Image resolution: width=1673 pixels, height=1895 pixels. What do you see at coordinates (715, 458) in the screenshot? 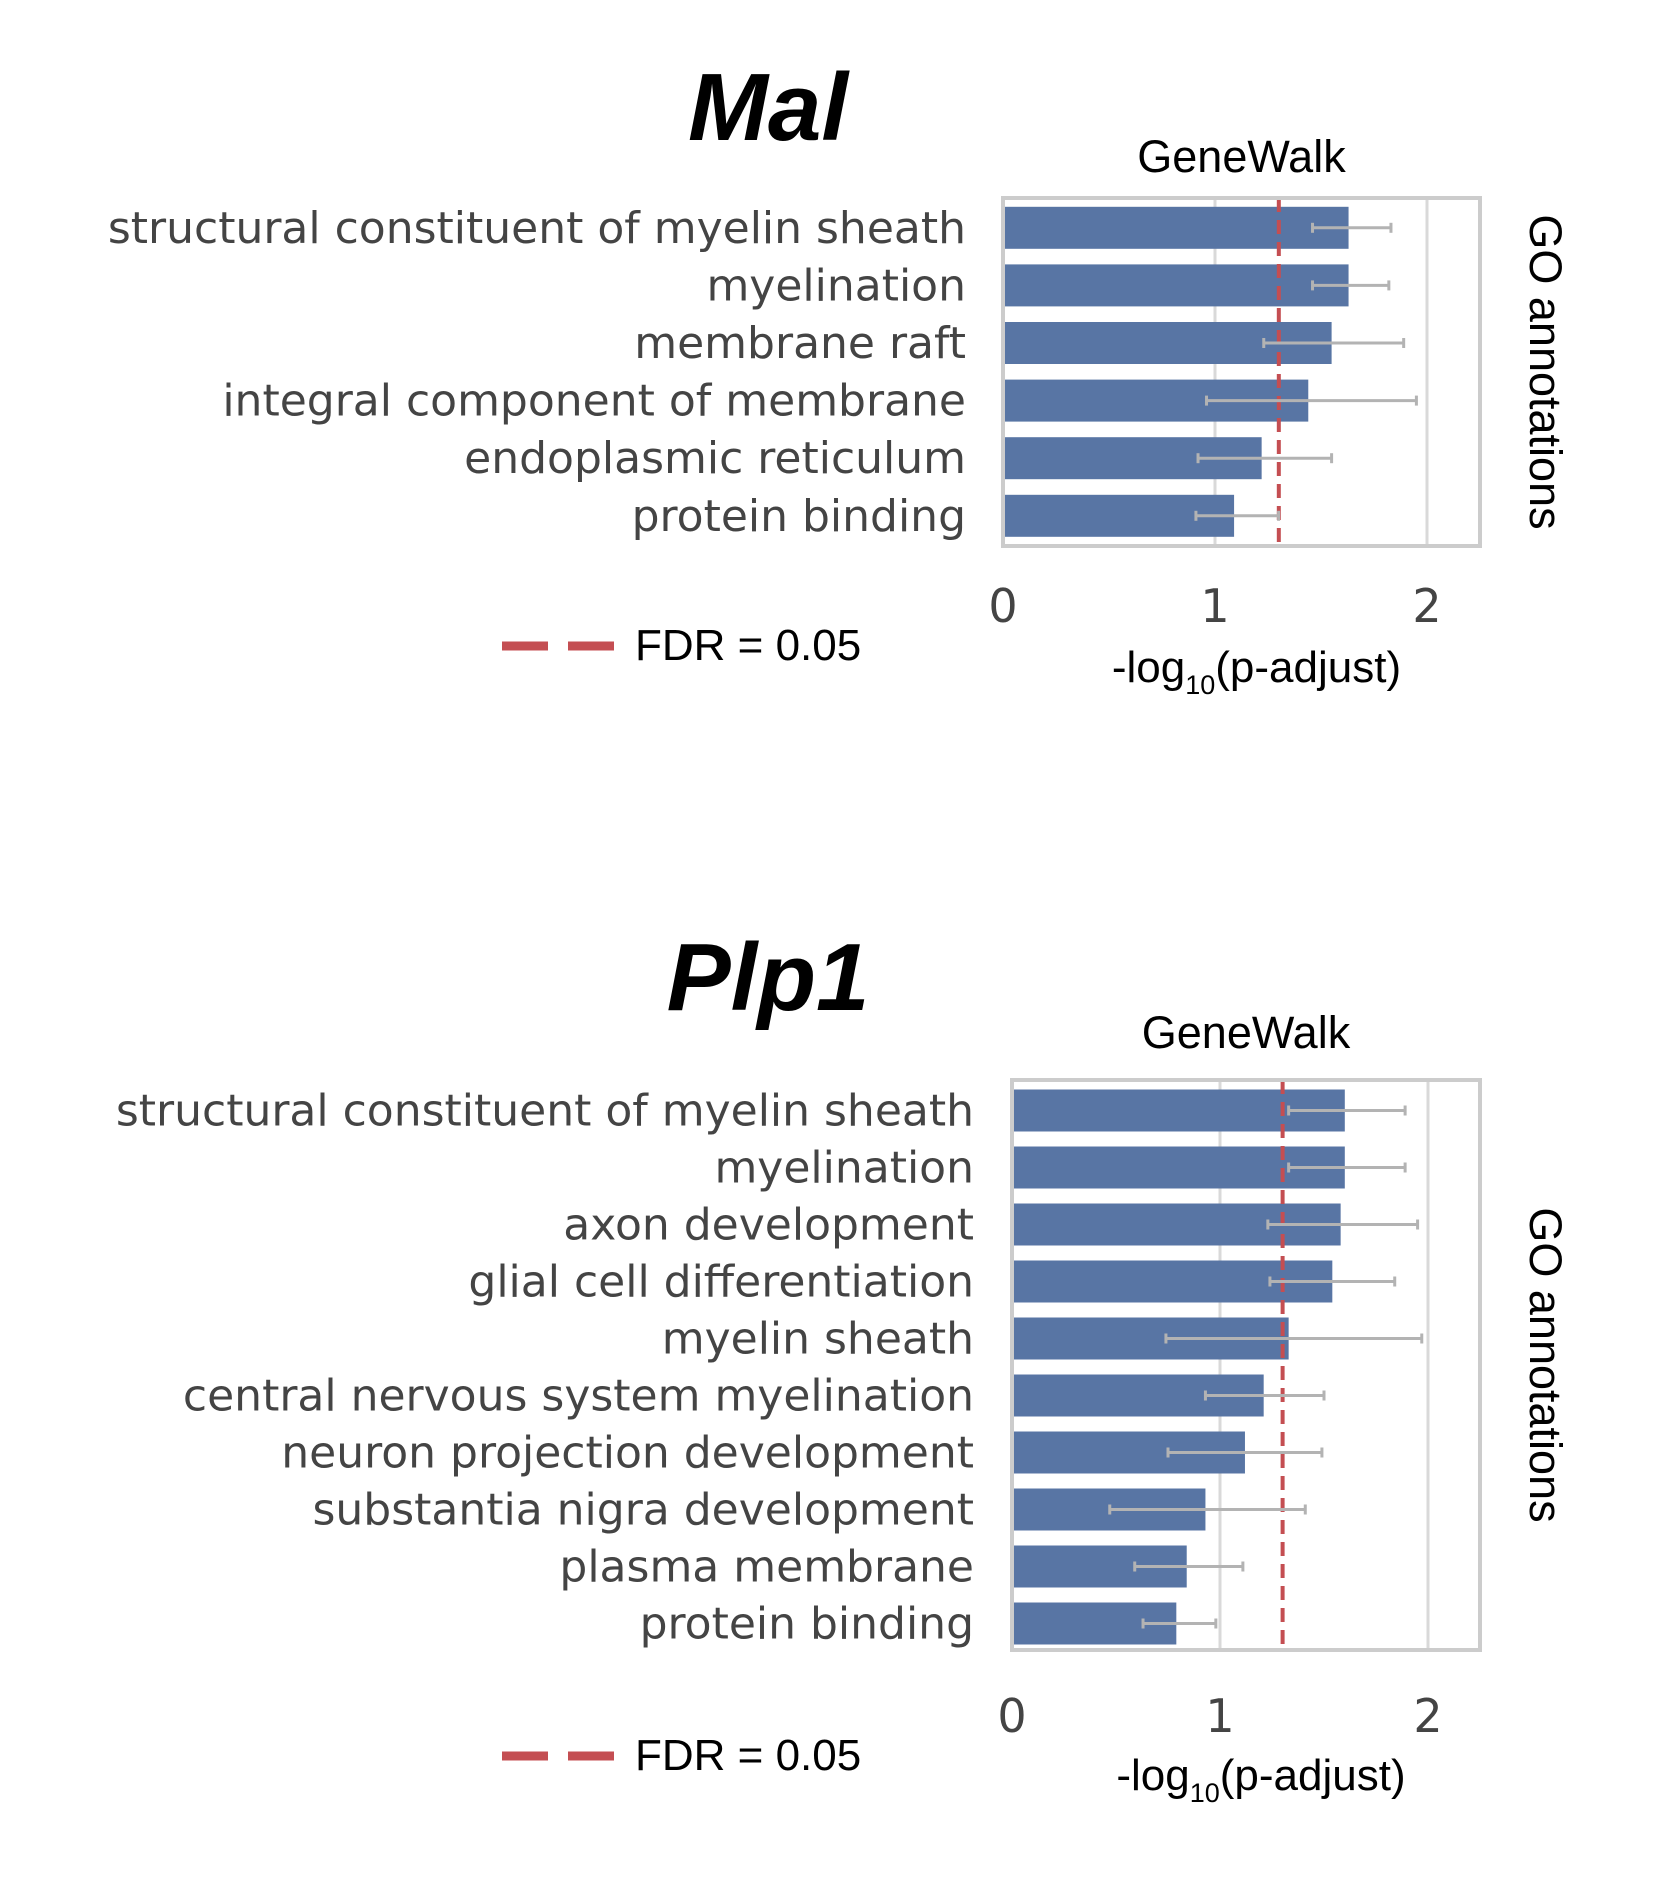
I see `category-label: endoplasmic reticulum` at bounding box center [715, 458].